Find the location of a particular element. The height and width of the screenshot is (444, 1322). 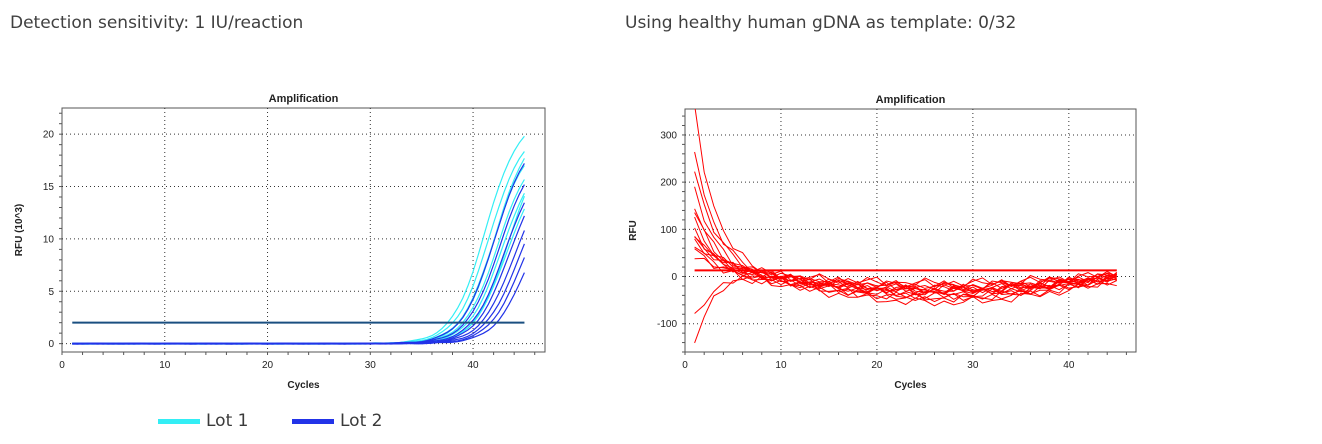

y-tick-label: 15 is located at coordinates (49, 187).